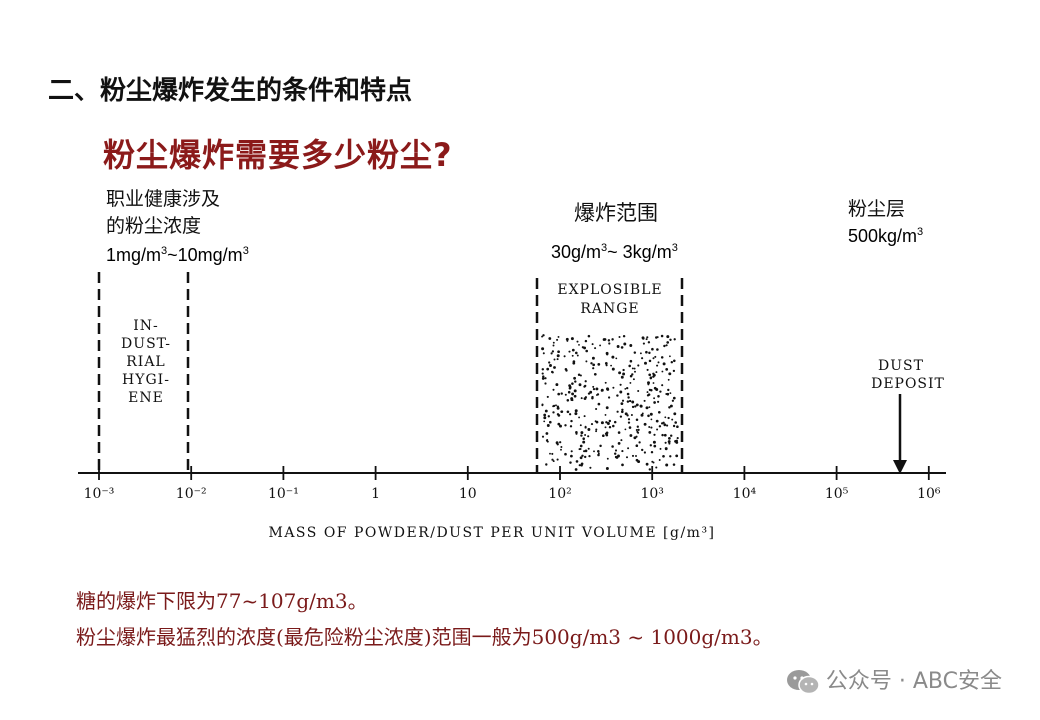 The image size is (1040, 720). Describe the element at coordinates (651, 494) in the screenshot. I see `x-axis-tick-label: 10³` at that location.